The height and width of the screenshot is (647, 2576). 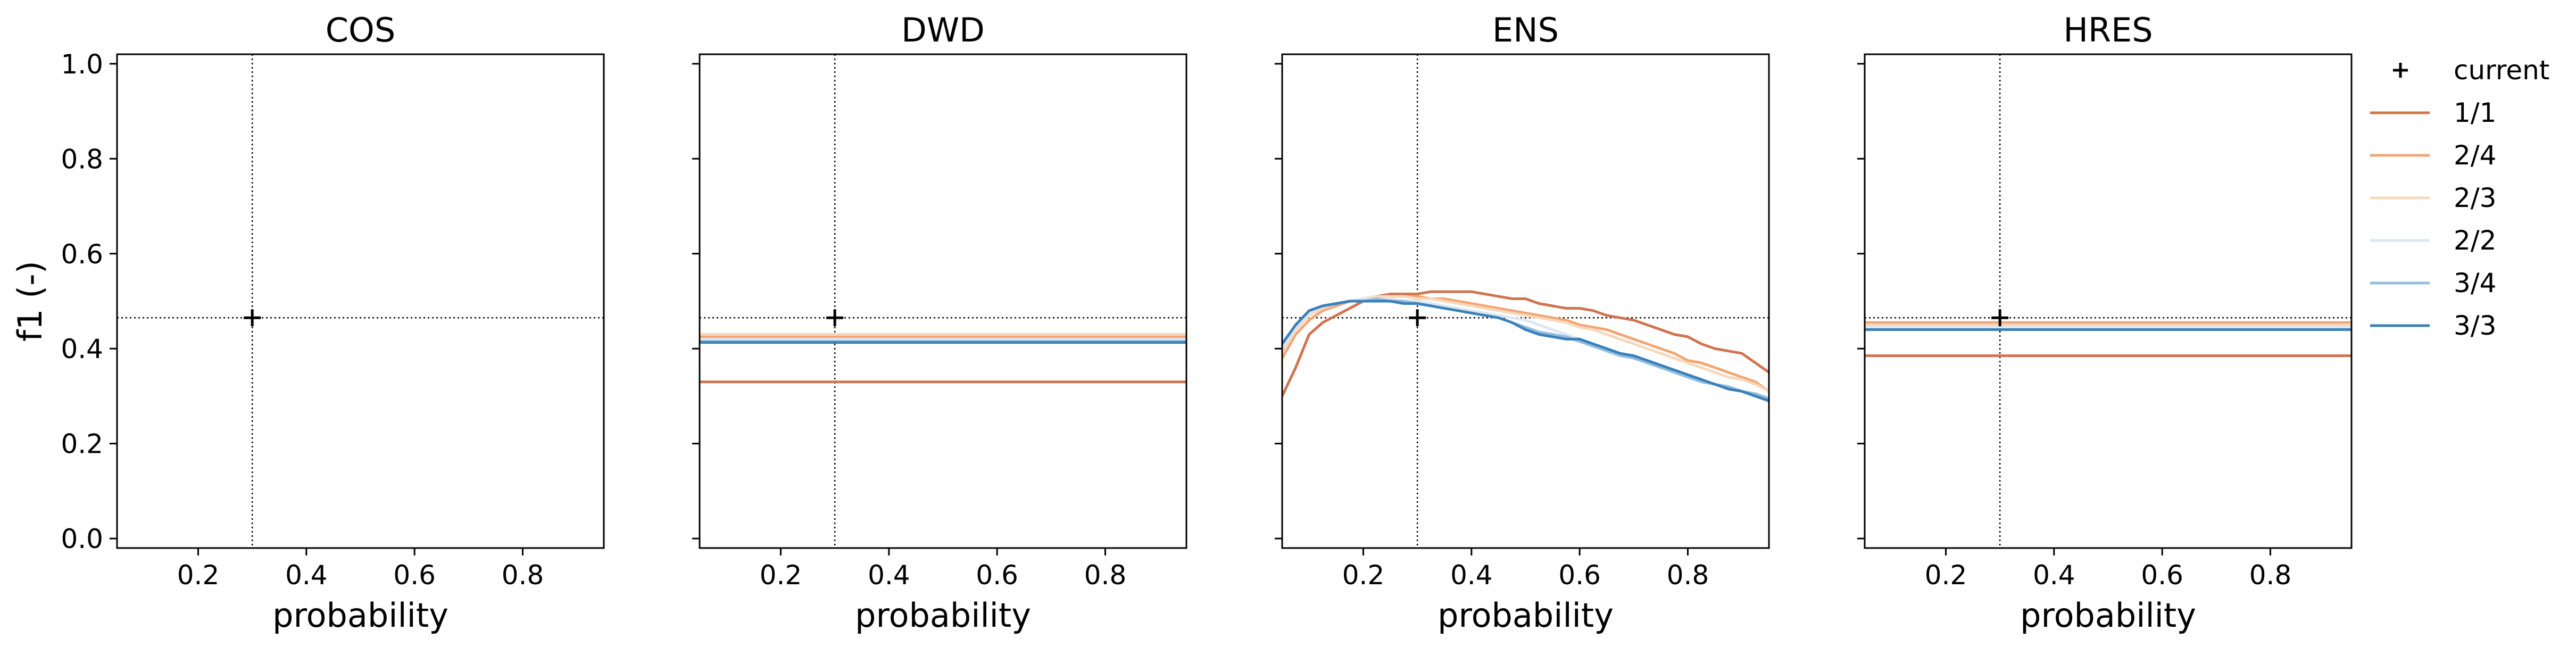 I want to click on legend-item: 2/2, so click(x=2433, y=240).